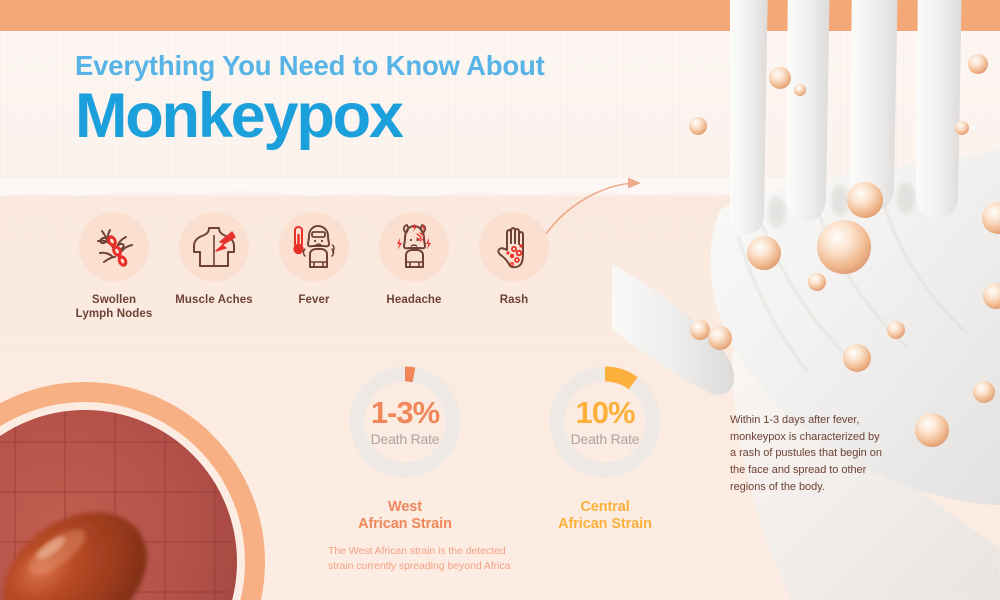 The image size is (1000, 600). I want to click on symptom-swollen-lymph-nodes: Swollen Lymph Nodes, so click(114, 267).